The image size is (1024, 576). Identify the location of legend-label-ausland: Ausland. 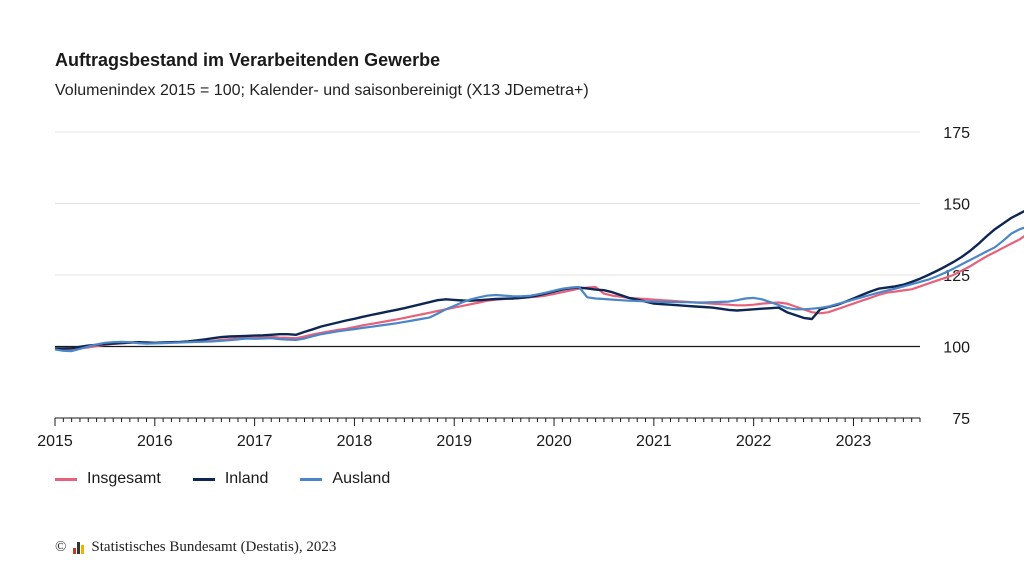
(361, 478).